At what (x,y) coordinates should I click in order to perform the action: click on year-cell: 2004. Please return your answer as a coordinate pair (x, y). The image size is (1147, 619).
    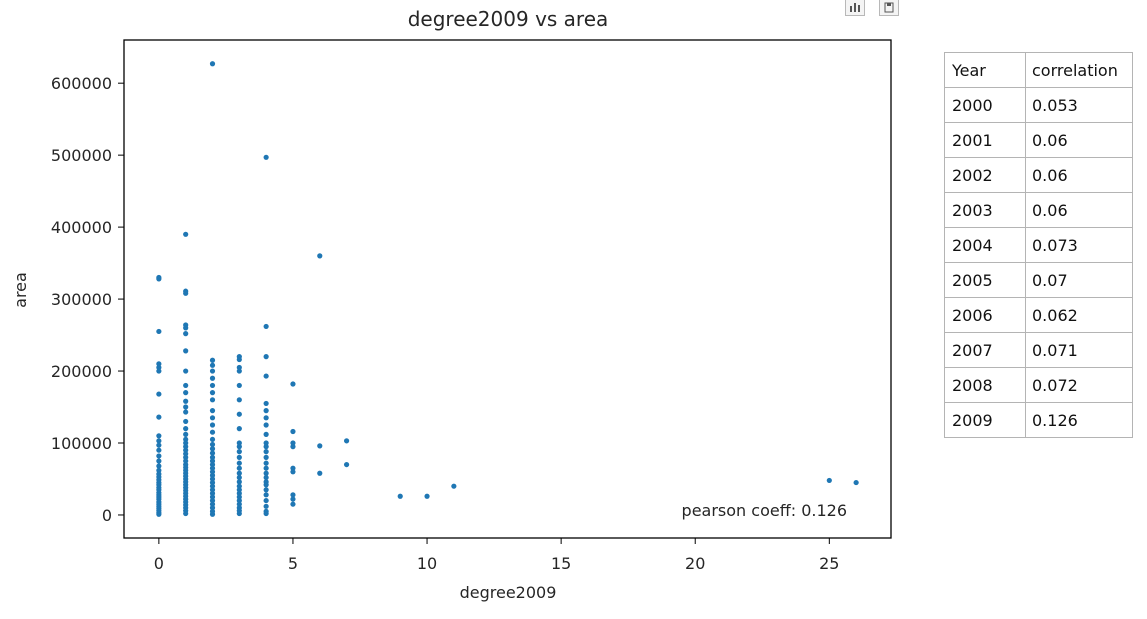
    Looking at the image, I should click on (985, 245).